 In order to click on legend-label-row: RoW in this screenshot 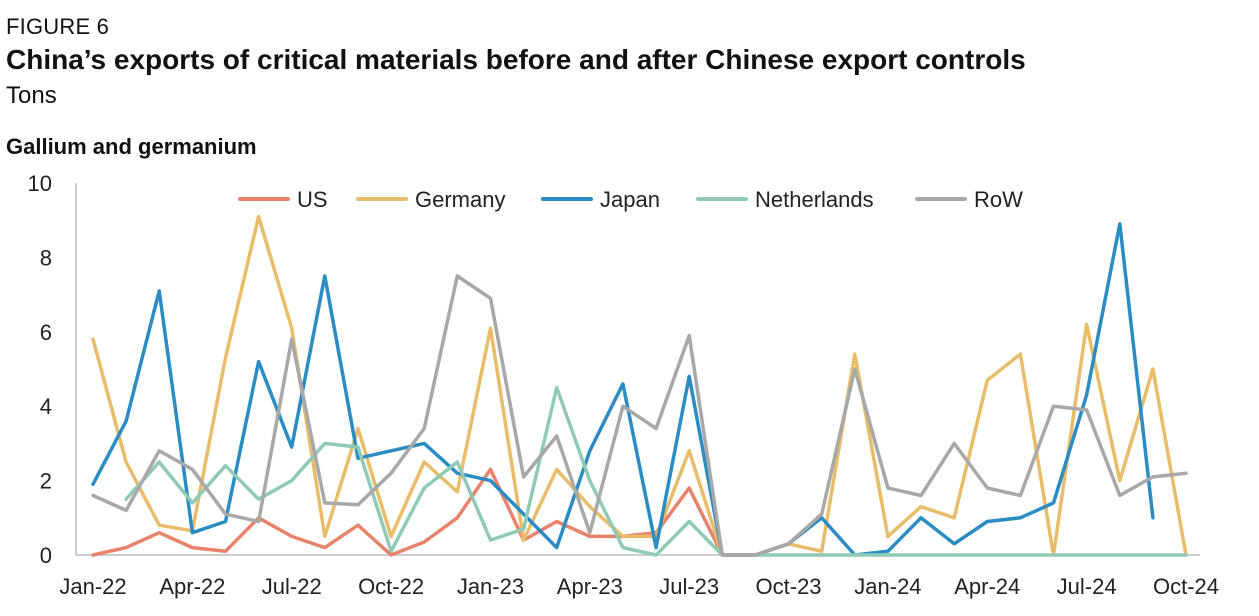, I will do `click(998, 199)`.